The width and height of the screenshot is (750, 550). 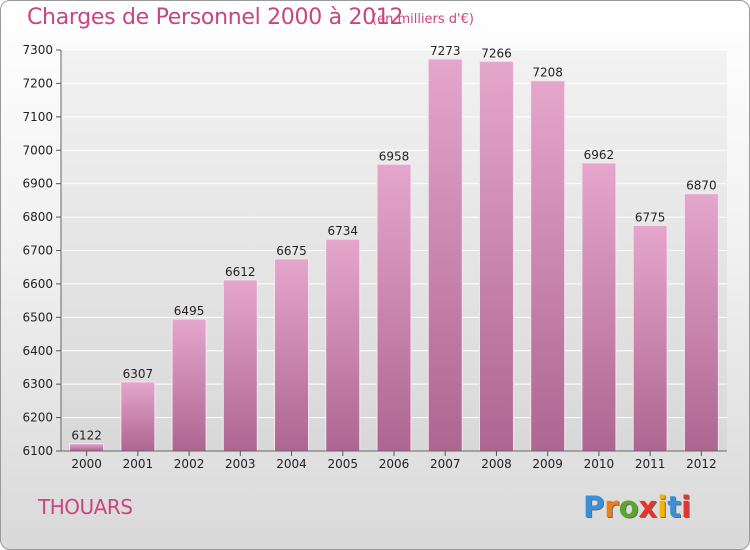 I want to click on value-label-2004: 6675, so click(x=291, y=251).